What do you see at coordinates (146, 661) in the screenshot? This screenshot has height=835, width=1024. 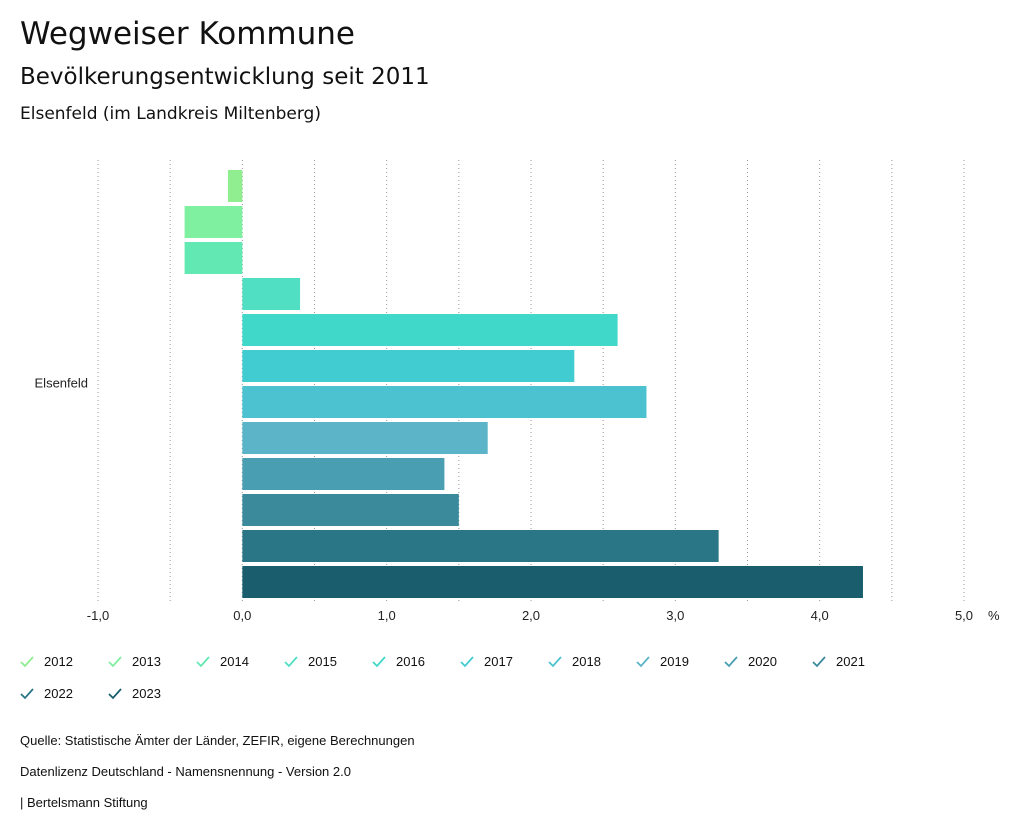 I see `legend-label: 2013` at bounding box center [146, 661].